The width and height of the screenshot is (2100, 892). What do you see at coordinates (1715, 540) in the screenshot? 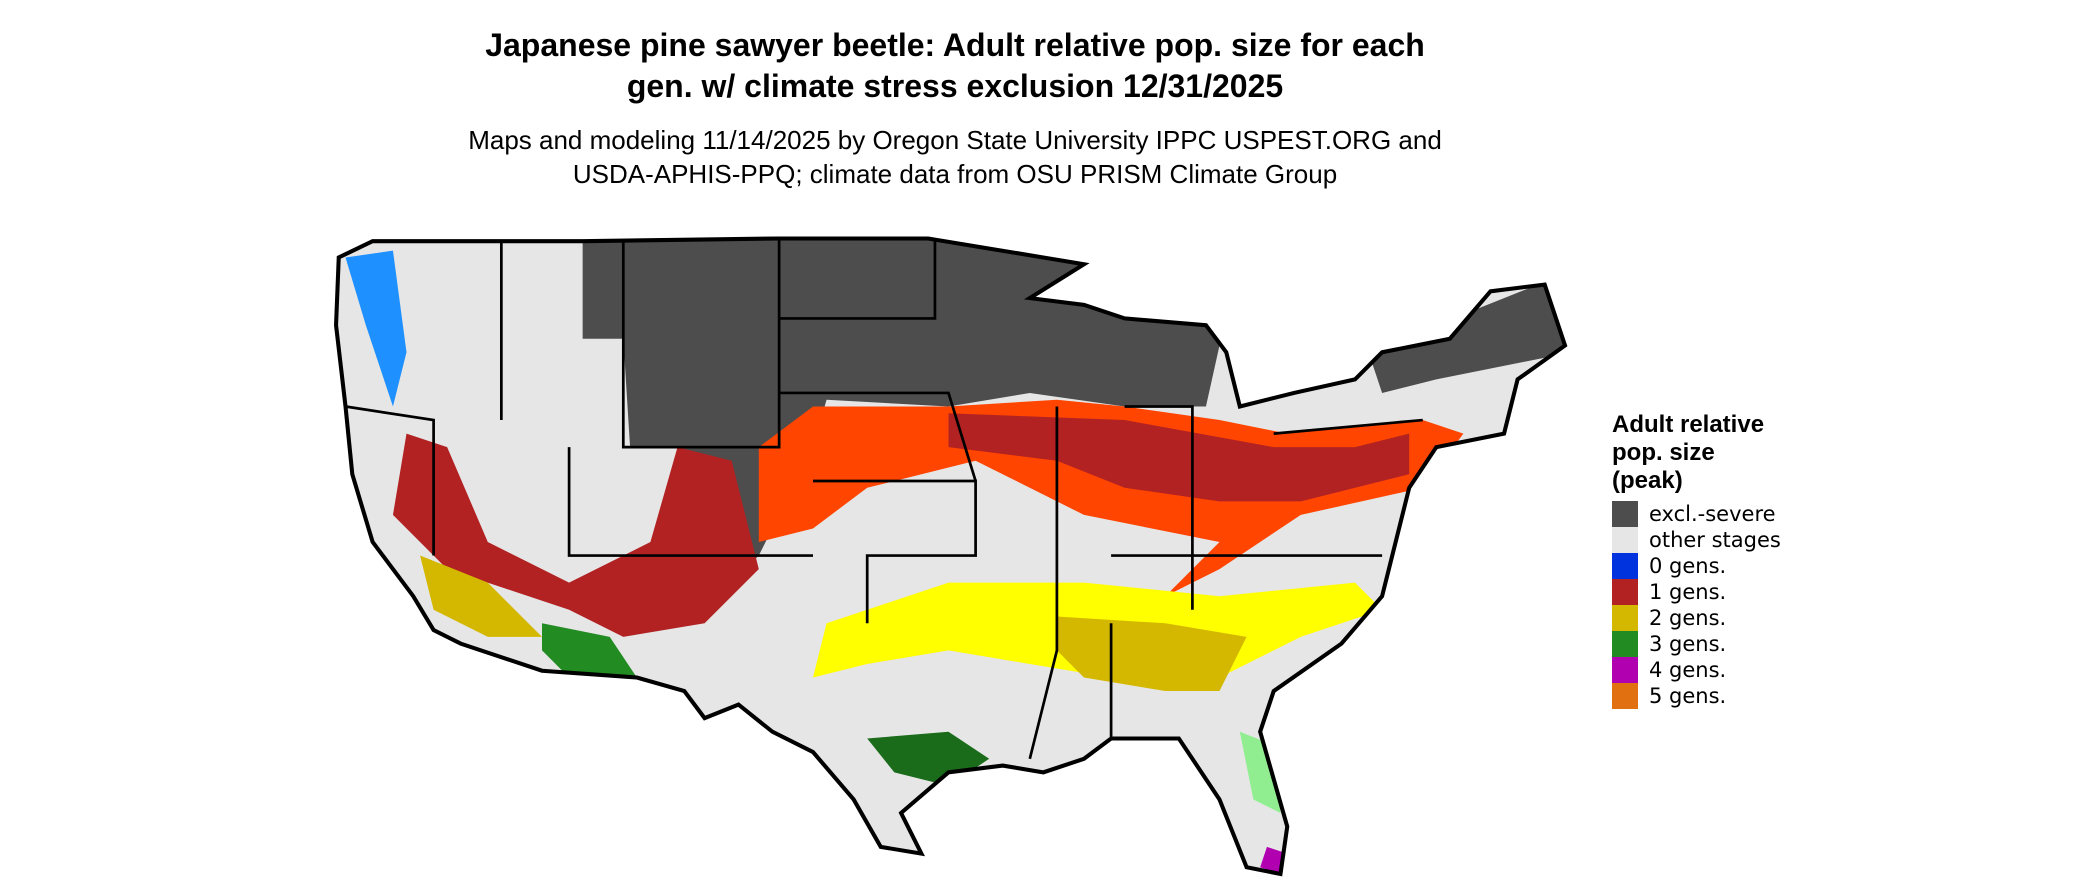
I see `legend-label: other stages` at bounding box center [1715, 540].